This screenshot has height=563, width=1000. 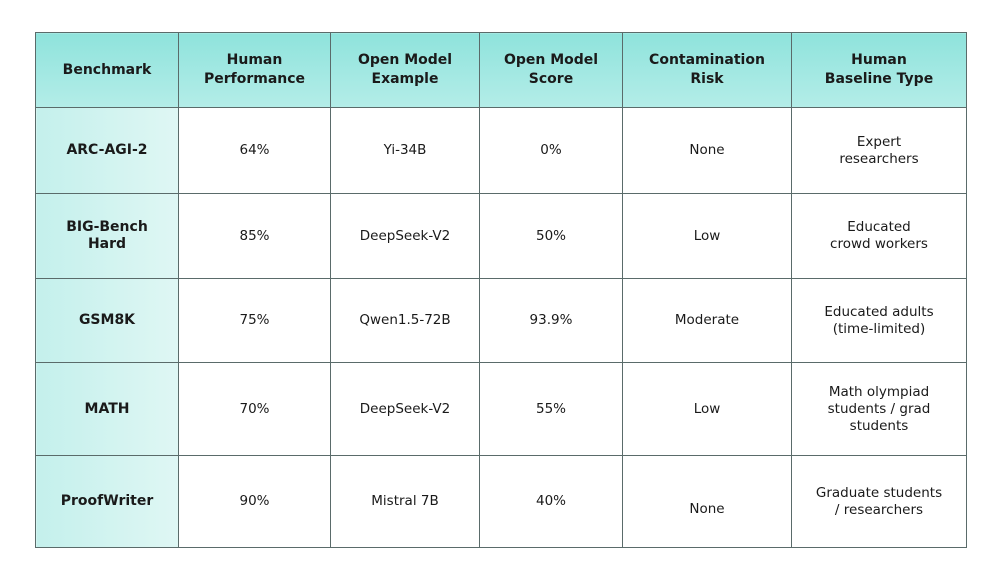 I want to click on table-cell: 50%, so click(x=551, y=236).